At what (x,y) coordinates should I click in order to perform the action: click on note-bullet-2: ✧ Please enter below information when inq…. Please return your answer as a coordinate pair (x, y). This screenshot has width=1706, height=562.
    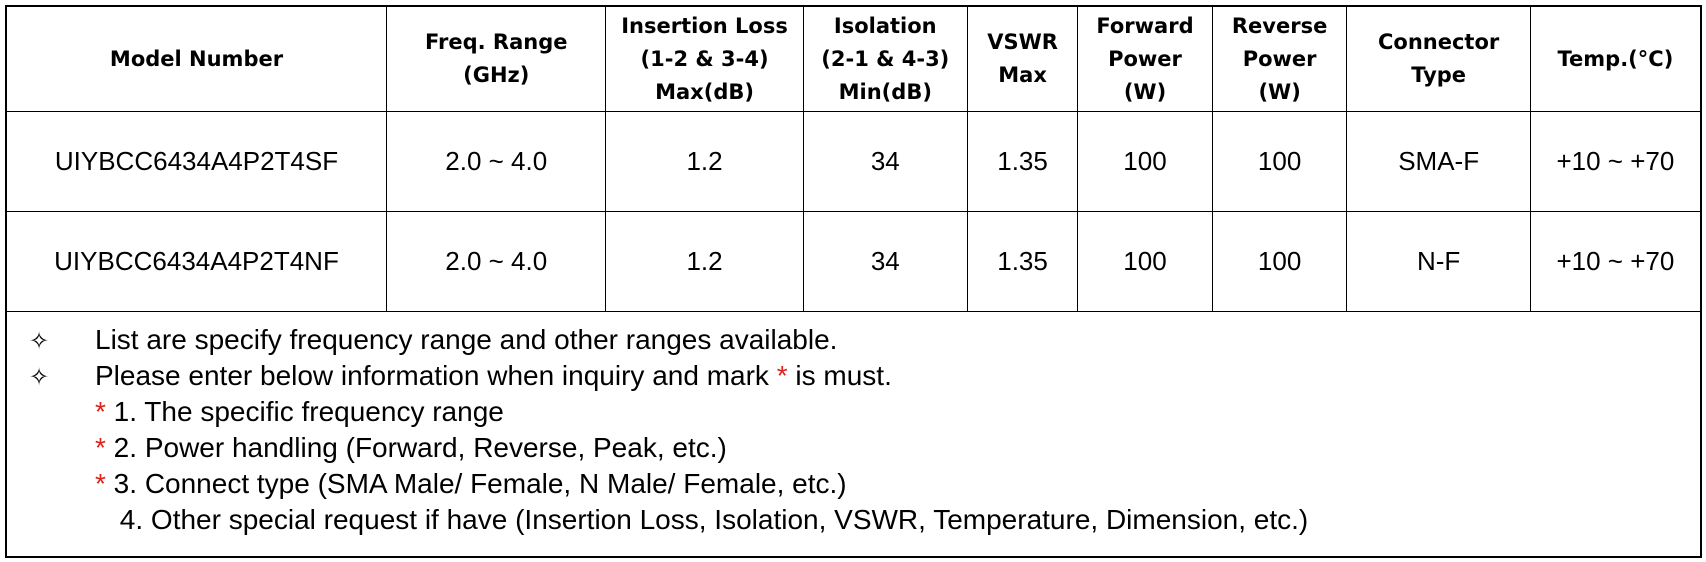
    Looking at the image, I should click on (460, 376).